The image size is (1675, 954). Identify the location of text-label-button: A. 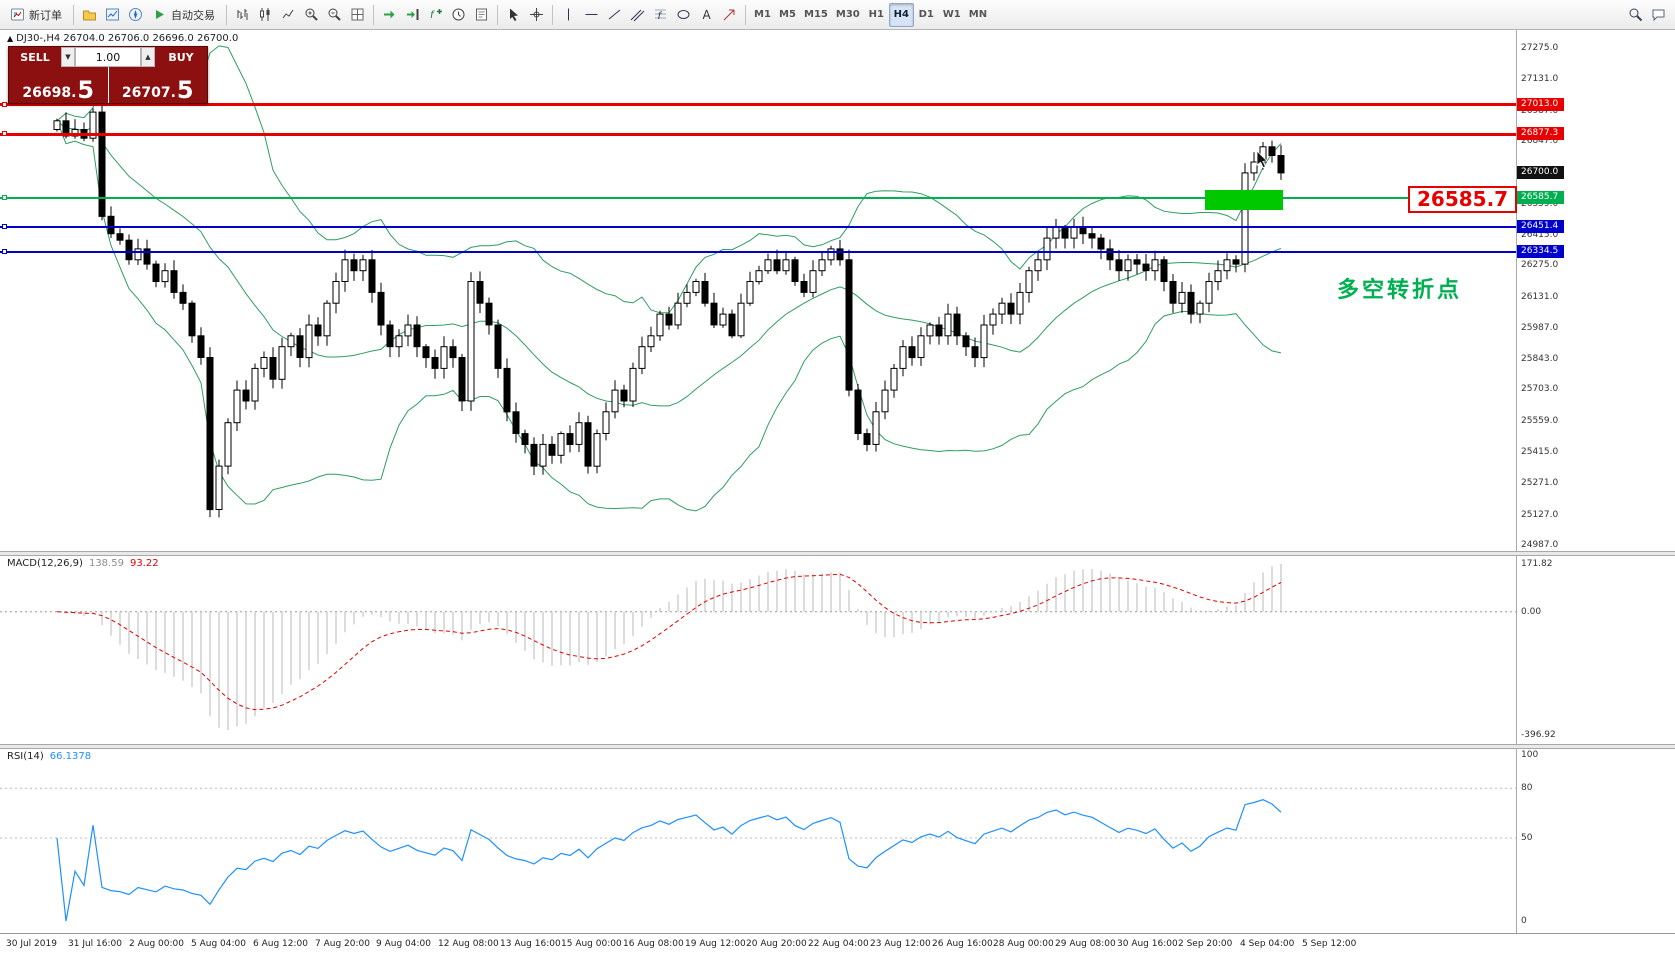
(706, 15).